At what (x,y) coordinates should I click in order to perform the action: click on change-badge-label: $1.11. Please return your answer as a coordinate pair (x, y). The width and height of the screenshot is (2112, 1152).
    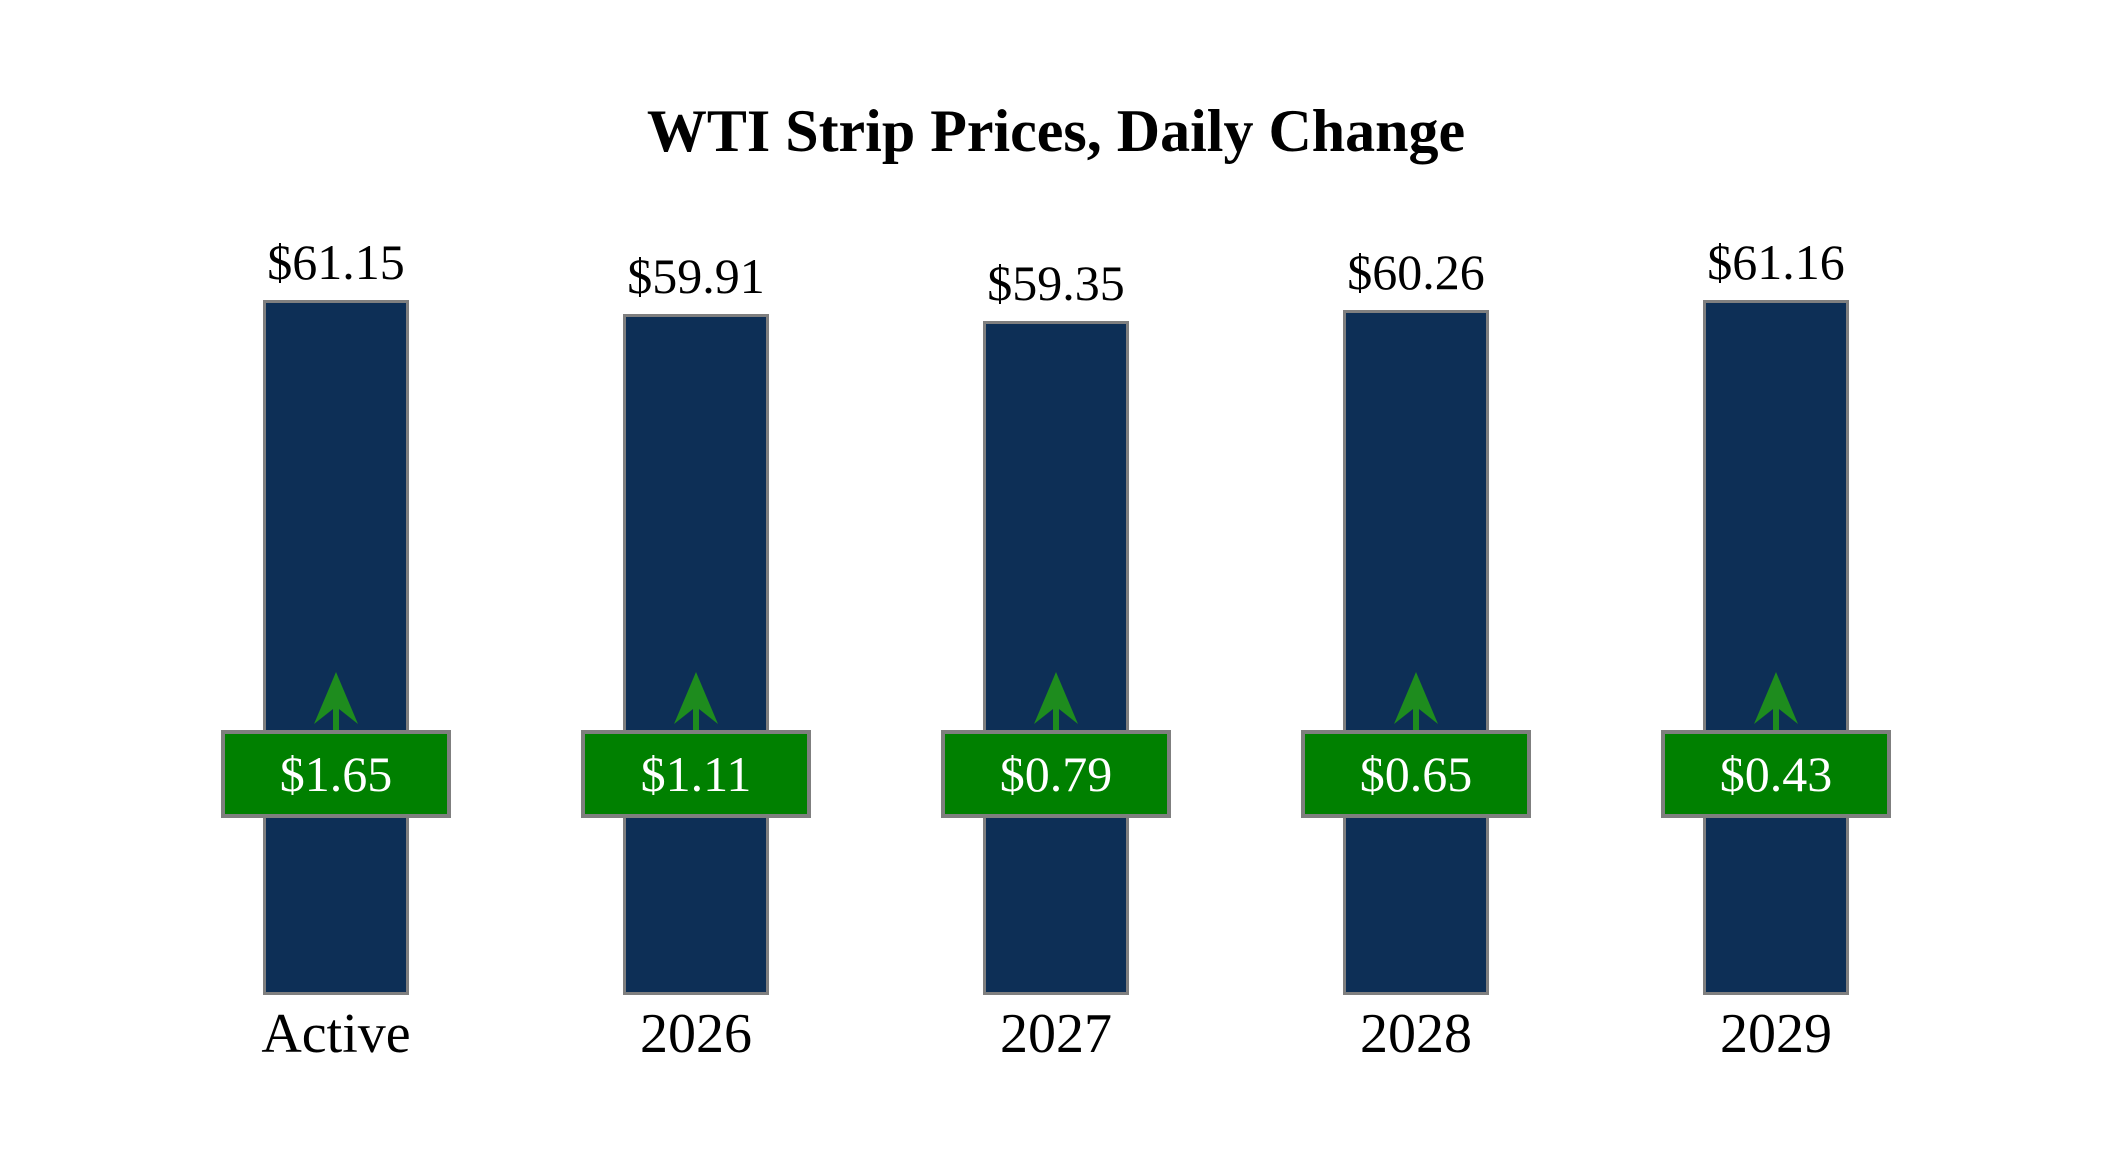
    Looking at the image, I should click on (696, 774).